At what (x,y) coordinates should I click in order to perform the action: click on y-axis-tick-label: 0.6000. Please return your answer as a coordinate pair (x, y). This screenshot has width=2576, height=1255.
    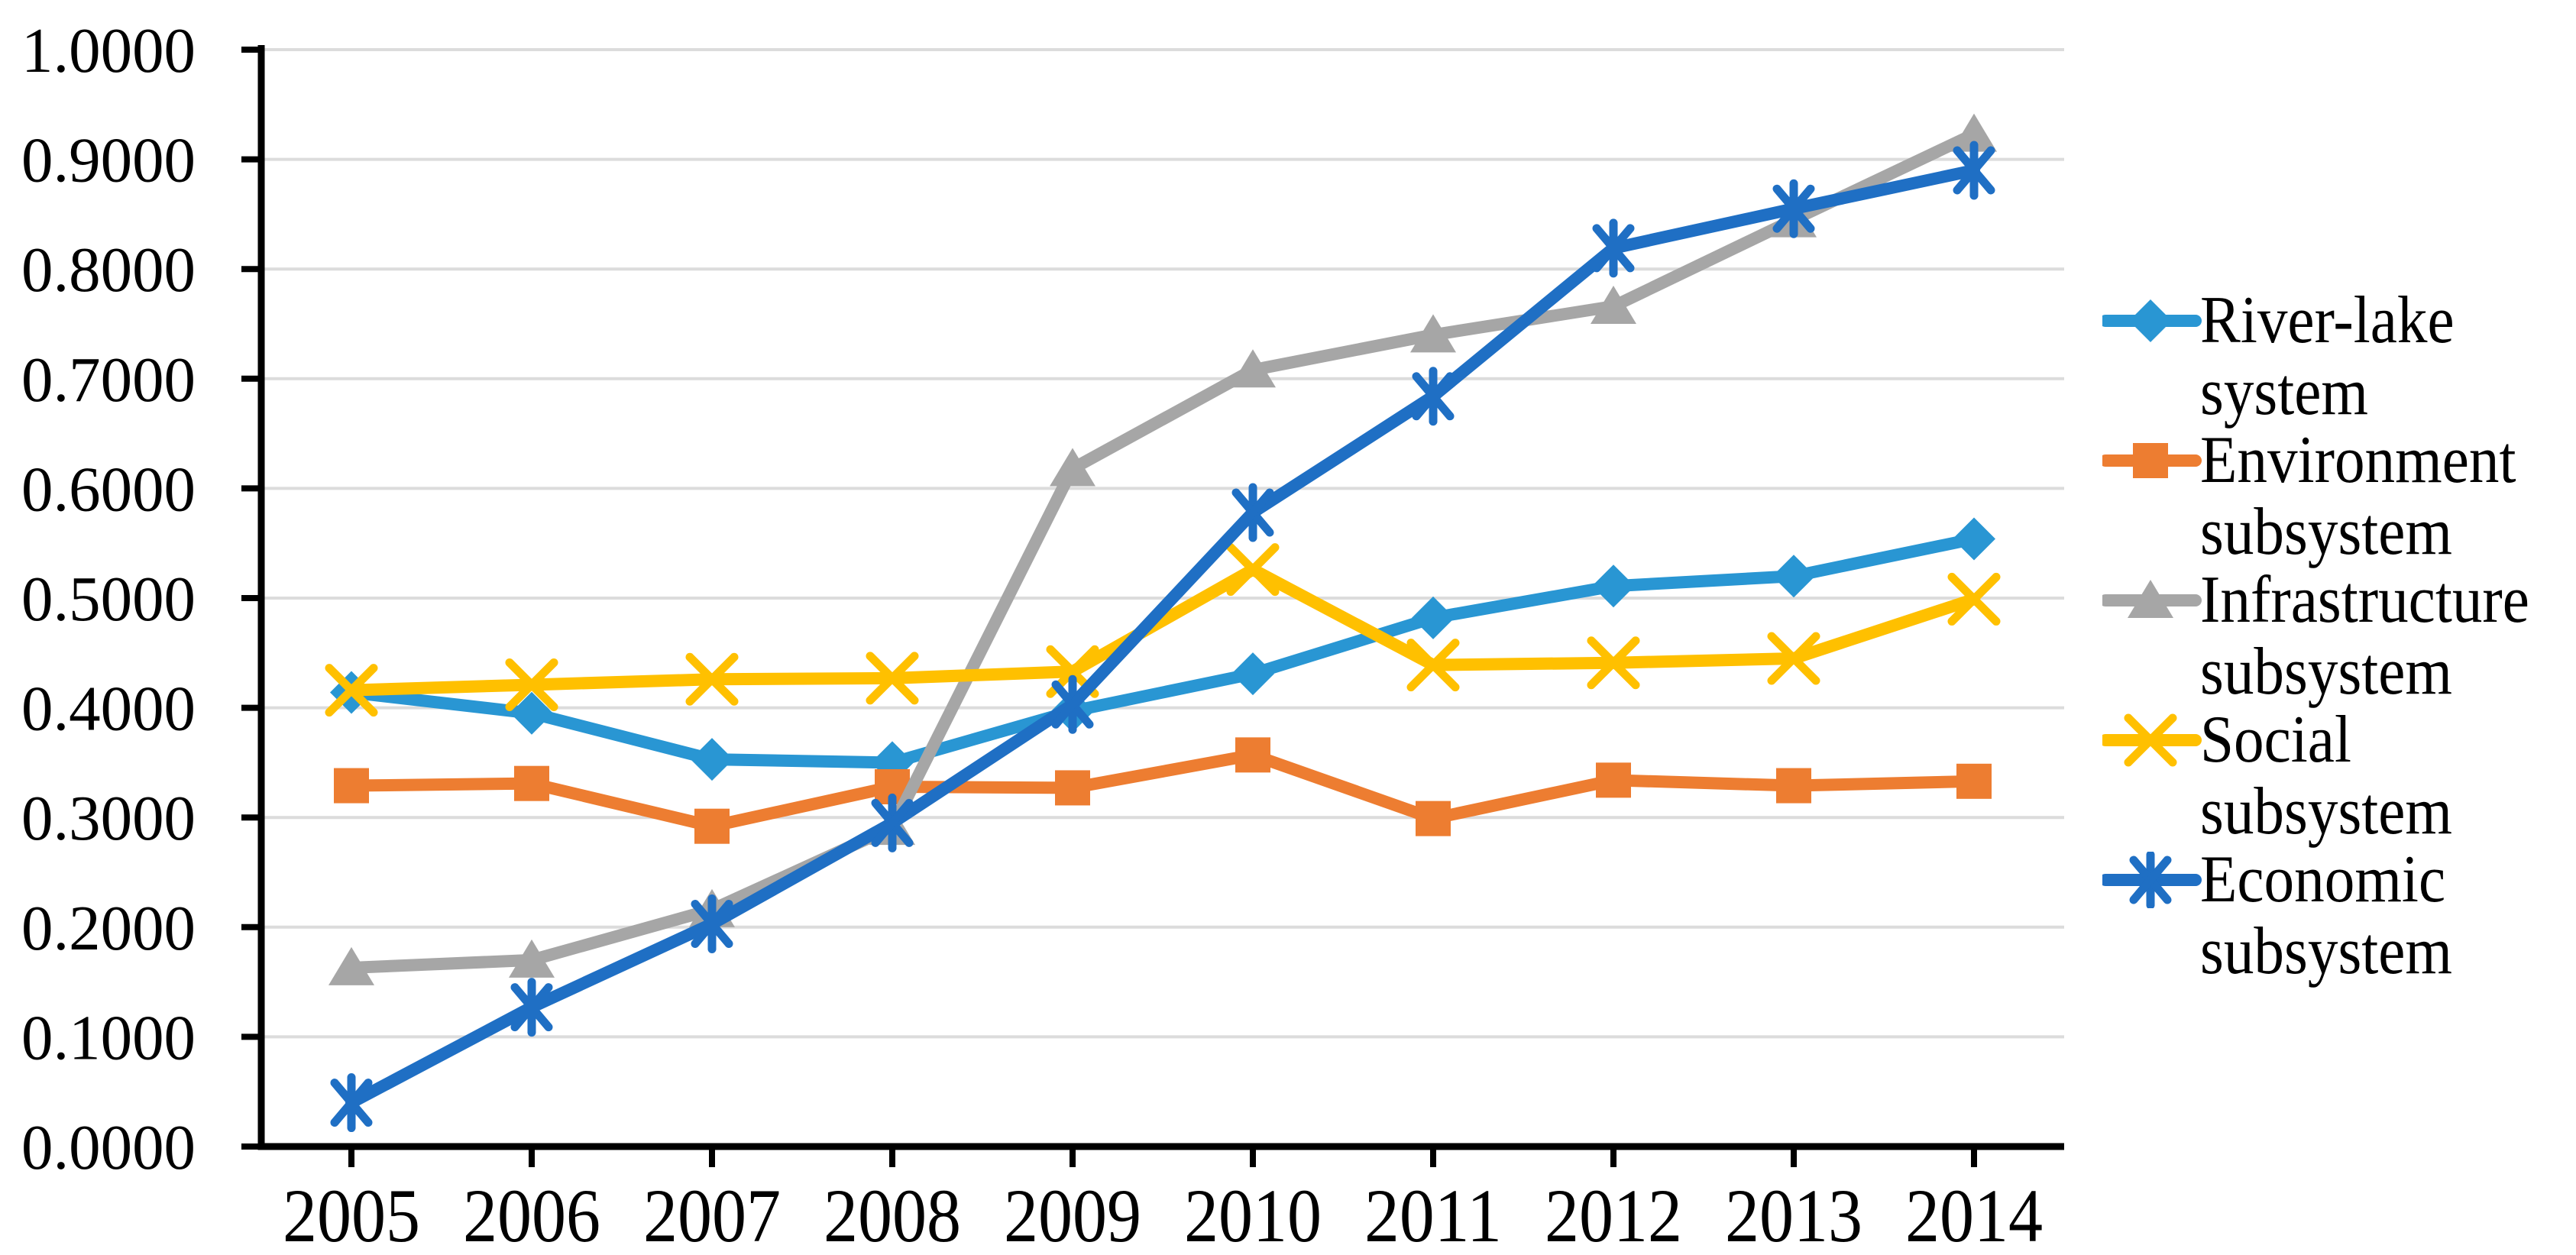
    Looking at the image, I should click on (108, 489).